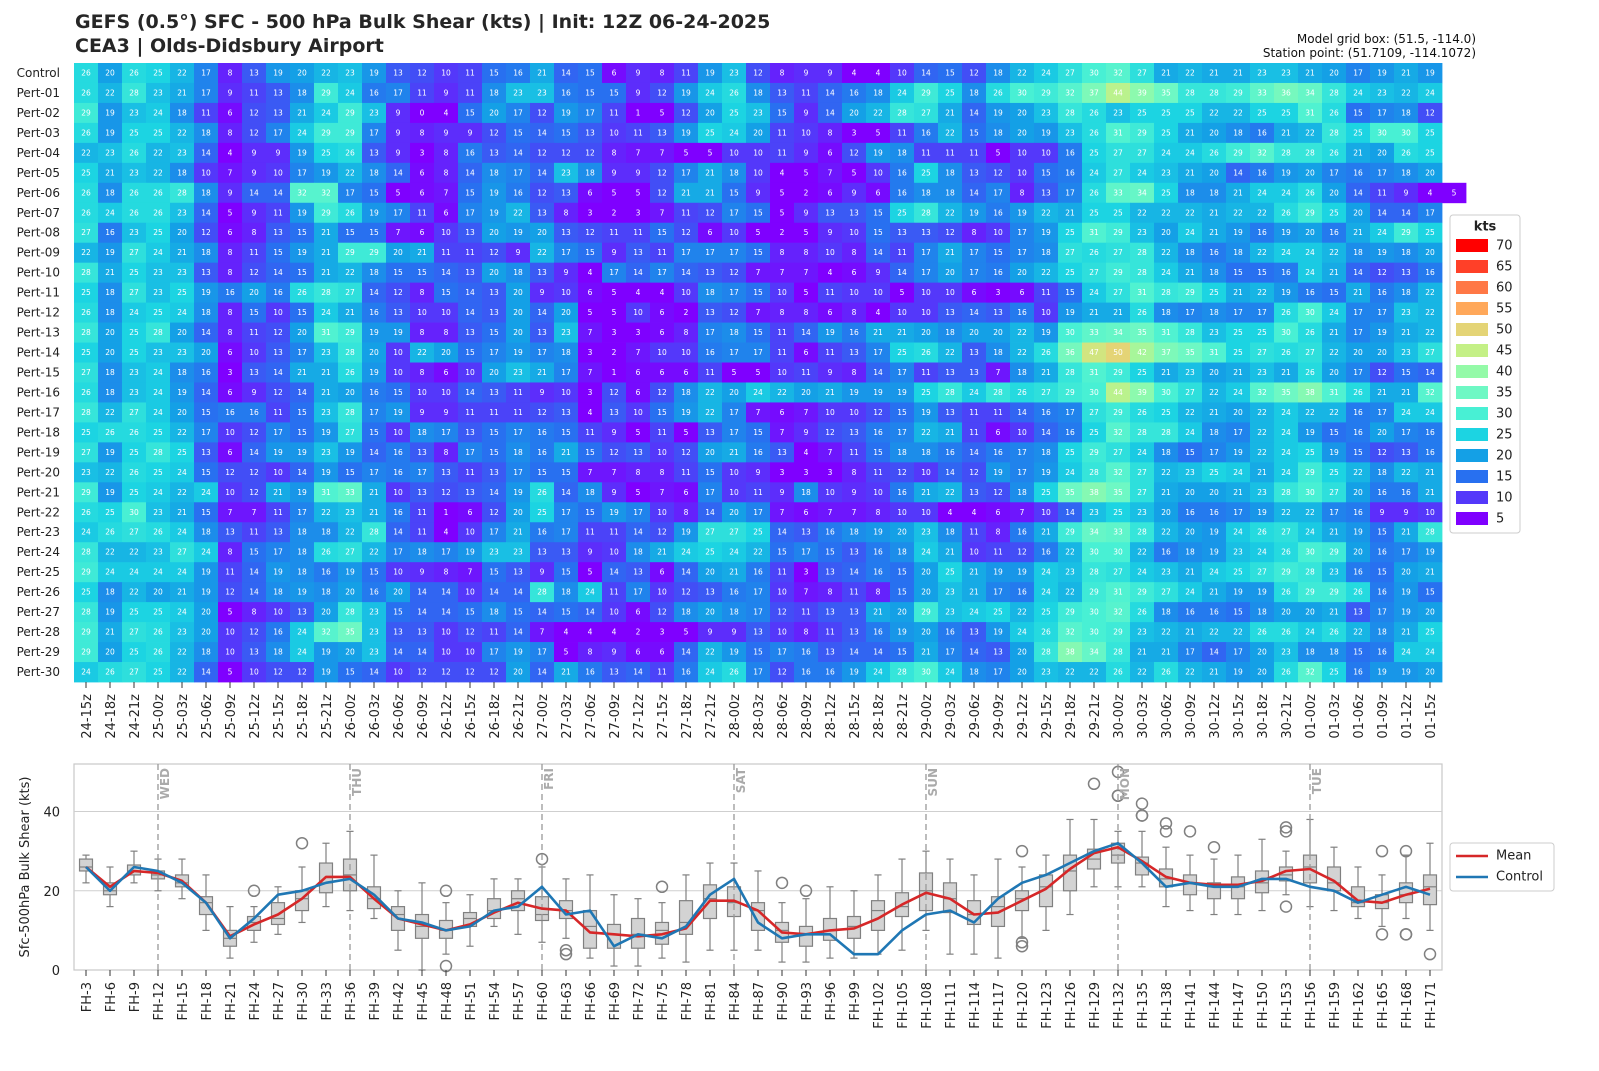  What do you see at coordinates (758, 412) in the screenshot?
I see `heatmap-cell-value: 7` at bounding box center [758, 412].